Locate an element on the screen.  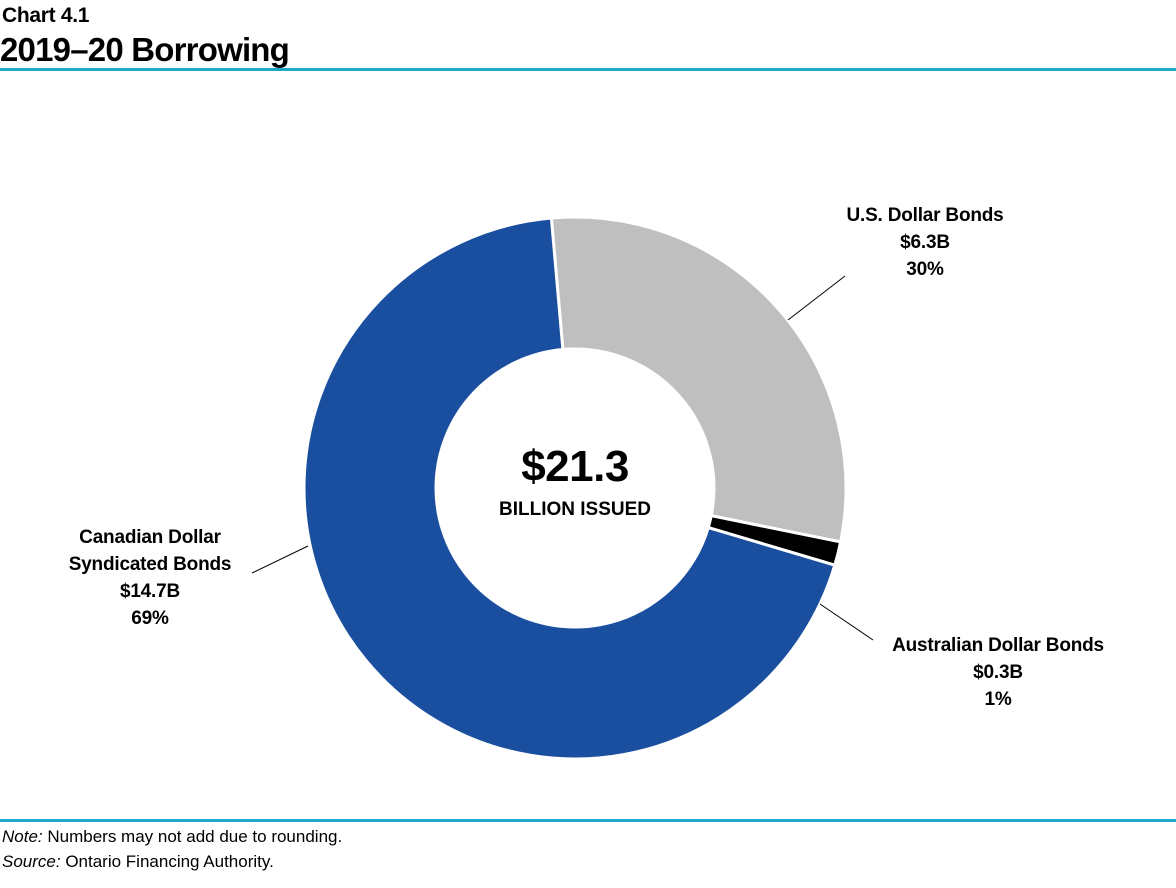
slice-us-dollar-bonds is located at coordinates (698, 379).